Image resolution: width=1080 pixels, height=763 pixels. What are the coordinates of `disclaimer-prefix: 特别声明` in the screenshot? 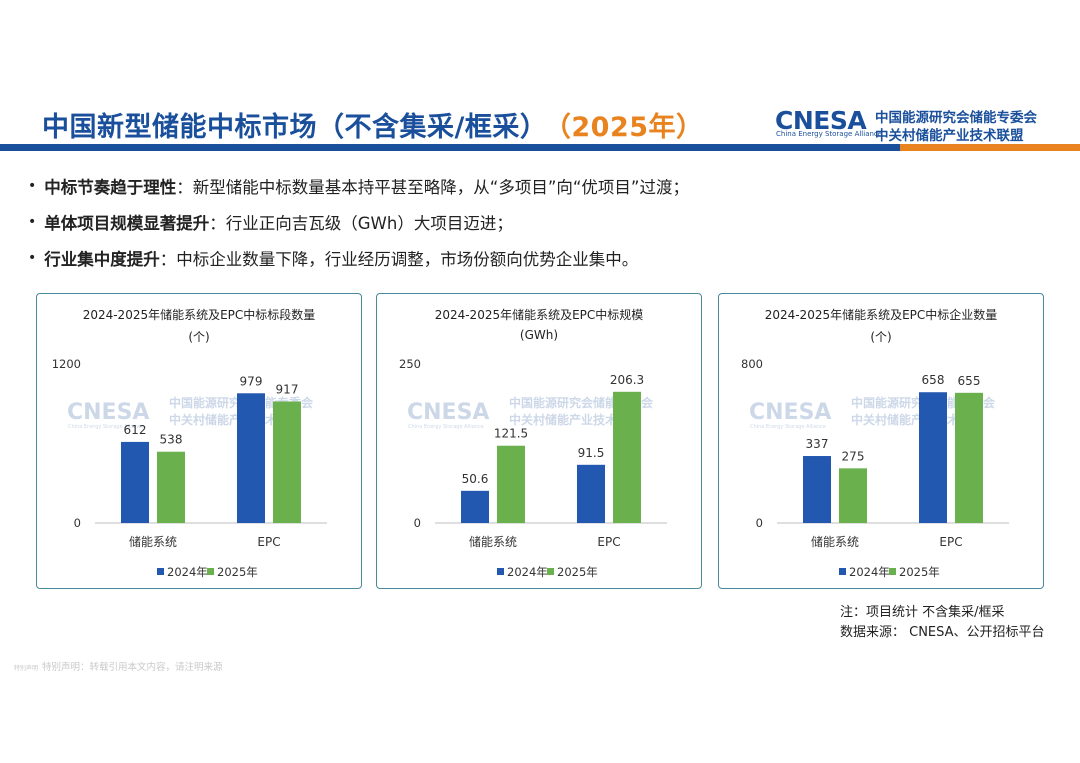 It's located at (26, 668).